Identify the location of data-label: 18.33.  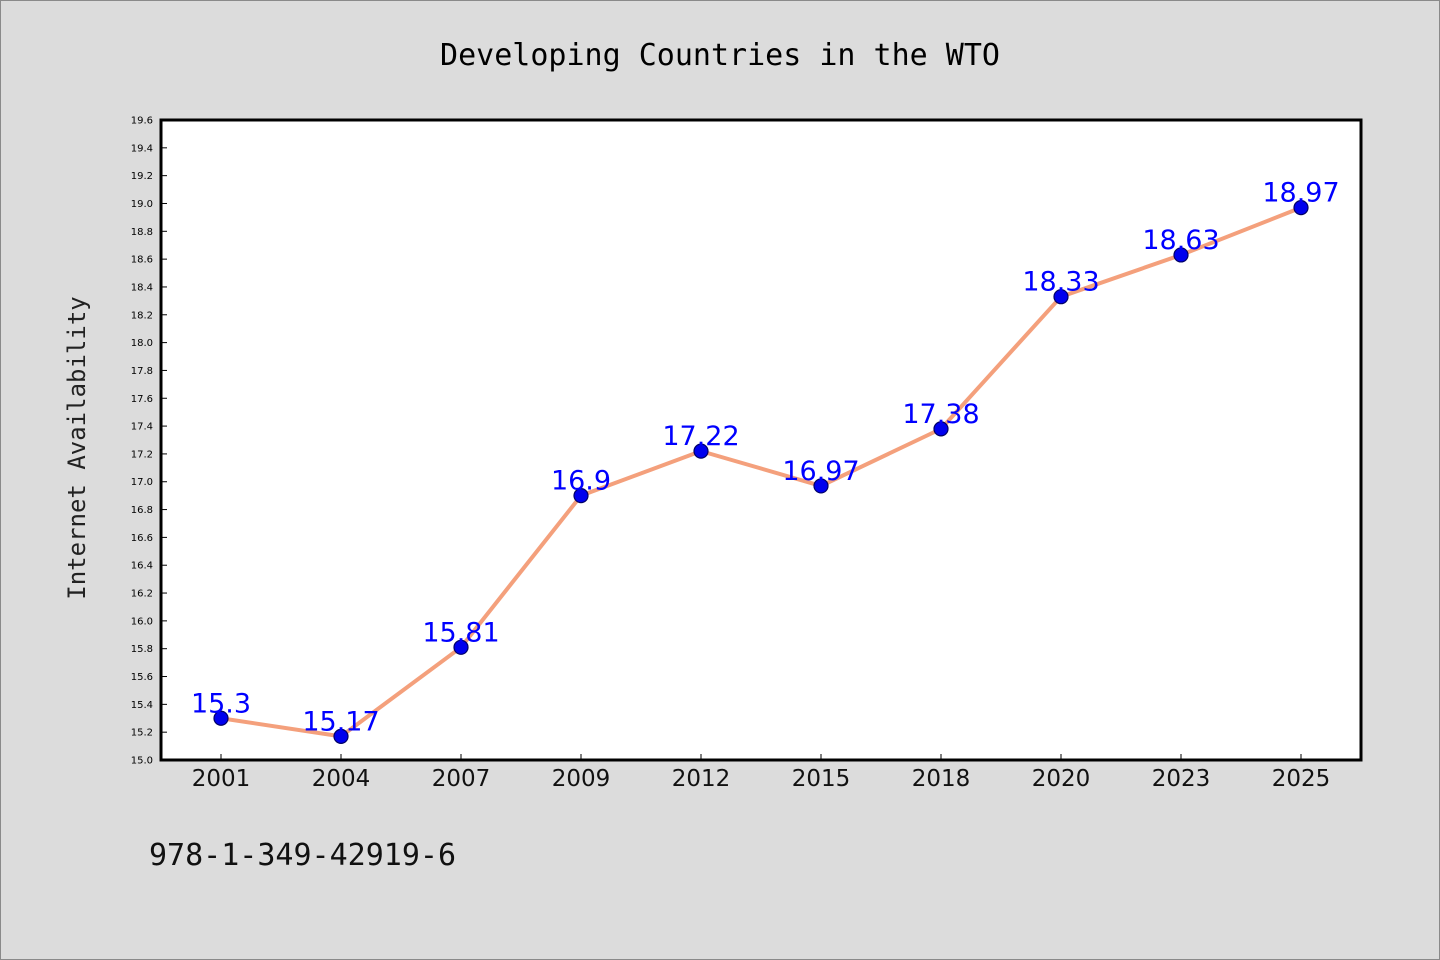
(1060, 282).